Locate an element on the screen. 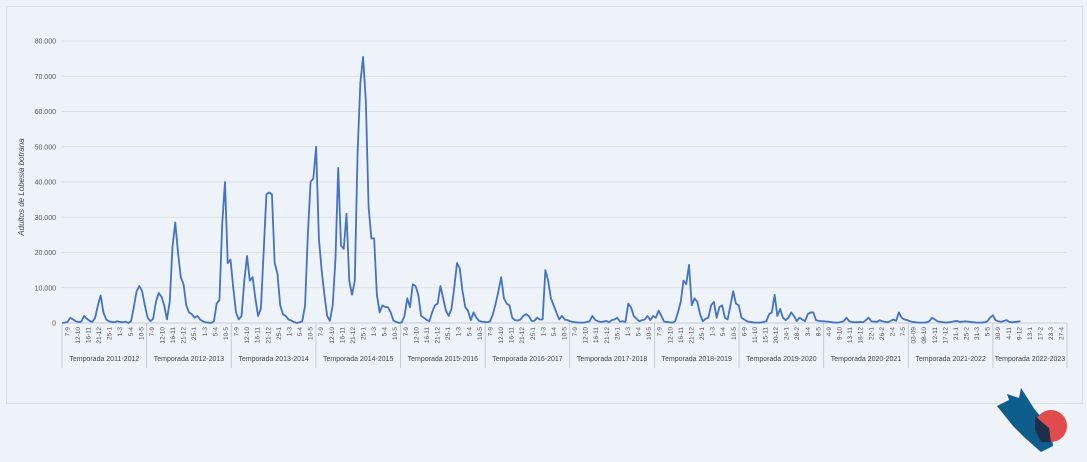  y-tick-label: 30.000 is located at coordinates (46, 218).